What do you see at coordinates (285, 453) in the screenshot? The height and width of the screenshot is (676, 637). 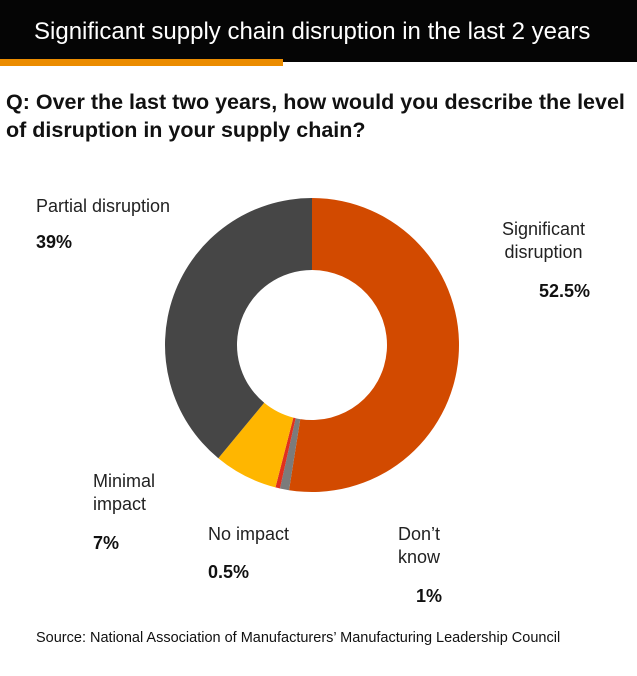 I see `slice-no-impact` at bounding box center [285, 453].